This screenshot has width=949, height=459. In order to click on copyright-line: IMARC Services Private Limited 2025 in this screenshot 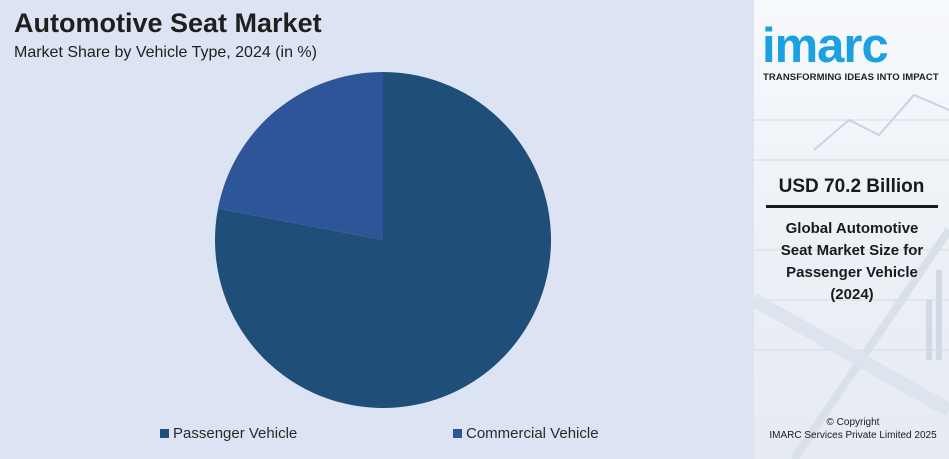, I will do `click(853, 435)`.